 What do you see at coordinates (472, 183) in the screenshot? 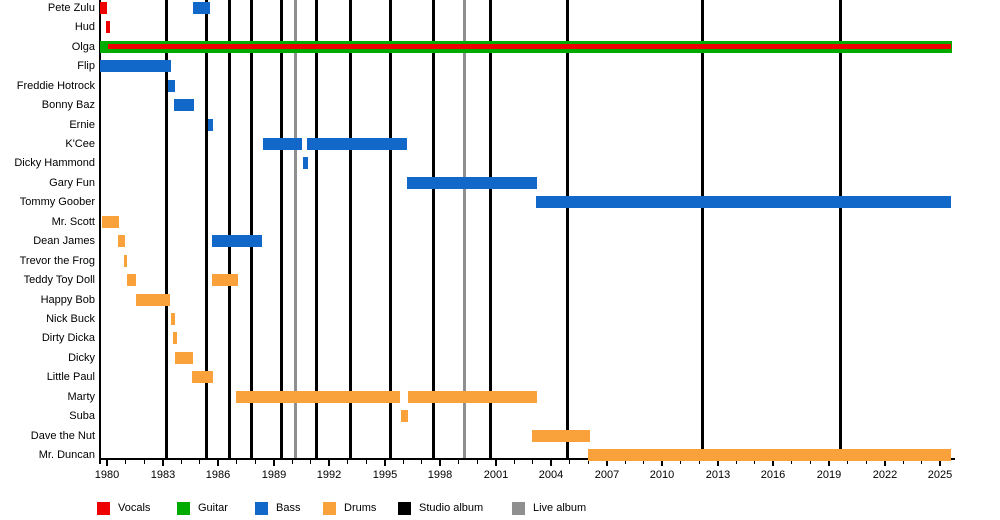
I see `timeline-bar-gary-fun-bass` at bounding box center [472, 183].